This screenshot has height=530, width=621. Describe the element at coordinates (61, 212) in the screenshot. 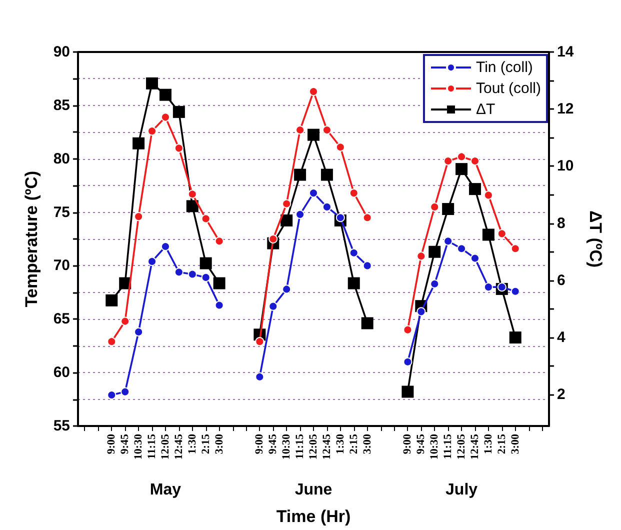

I see `y-tick-label: 75` at that location.